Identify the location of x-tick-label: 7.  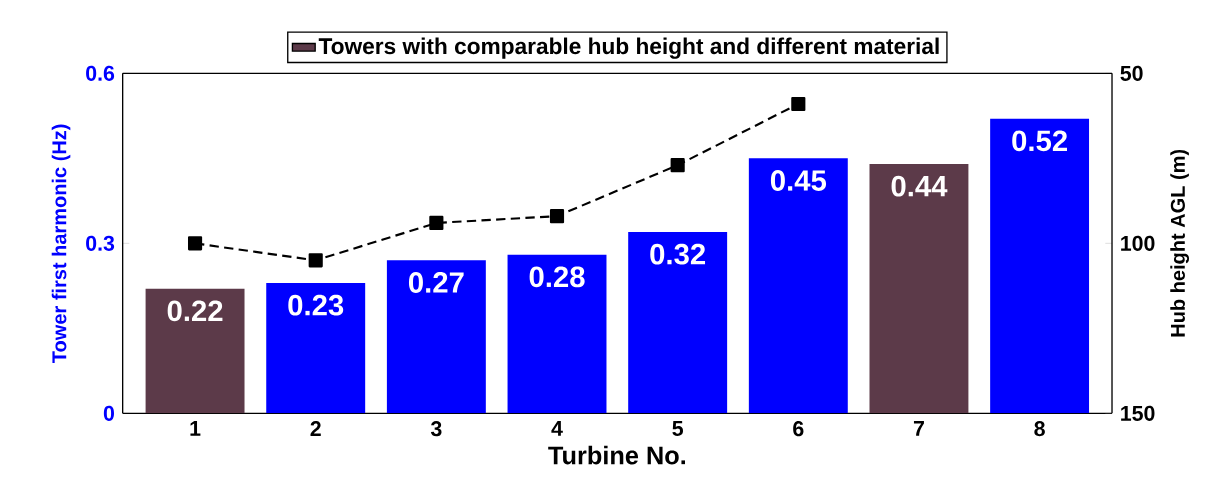
(918, 428).